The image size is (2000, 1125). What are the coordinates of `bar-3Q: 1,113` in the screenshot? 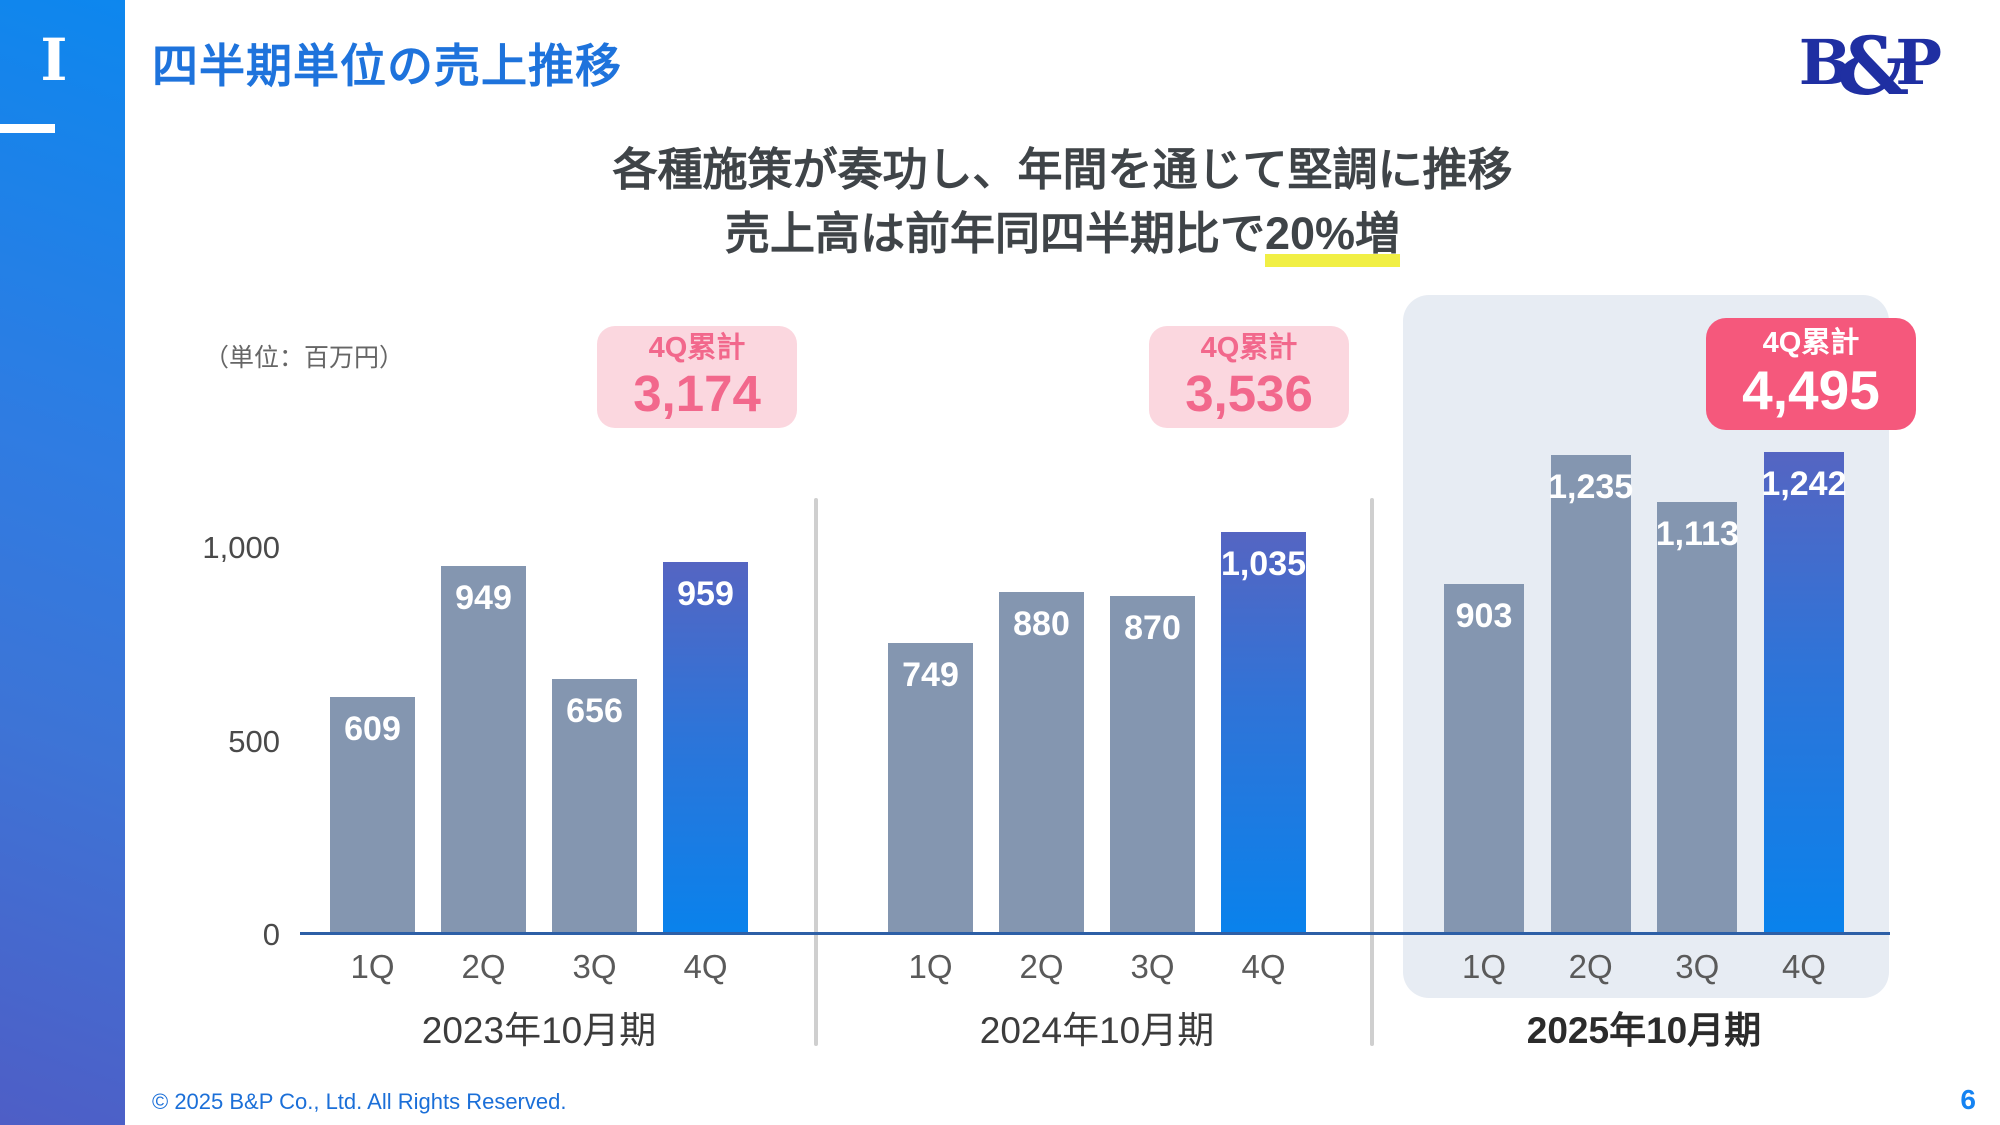 It's located at (1697, 717).